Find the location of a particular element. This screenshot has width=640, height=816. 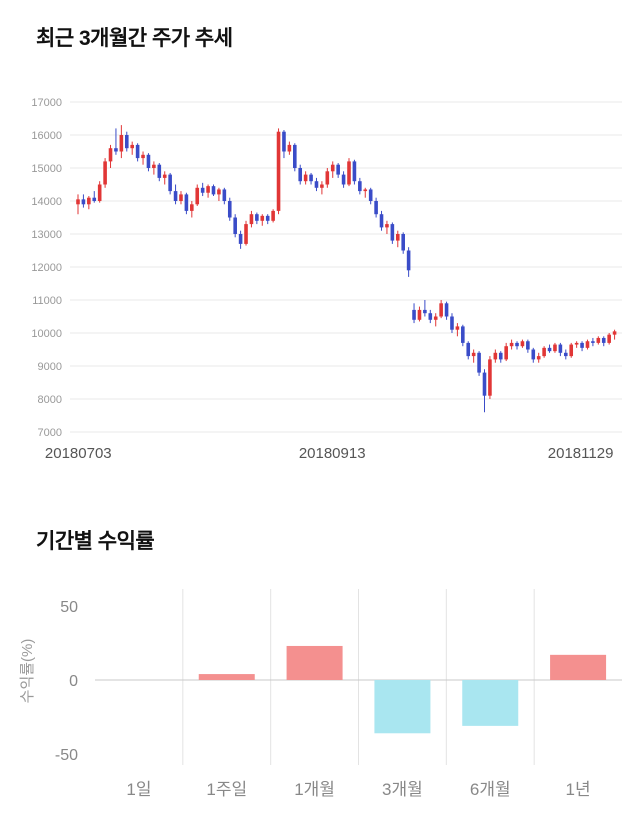

svg-text: 16000 is located at coordinates (46, 136).